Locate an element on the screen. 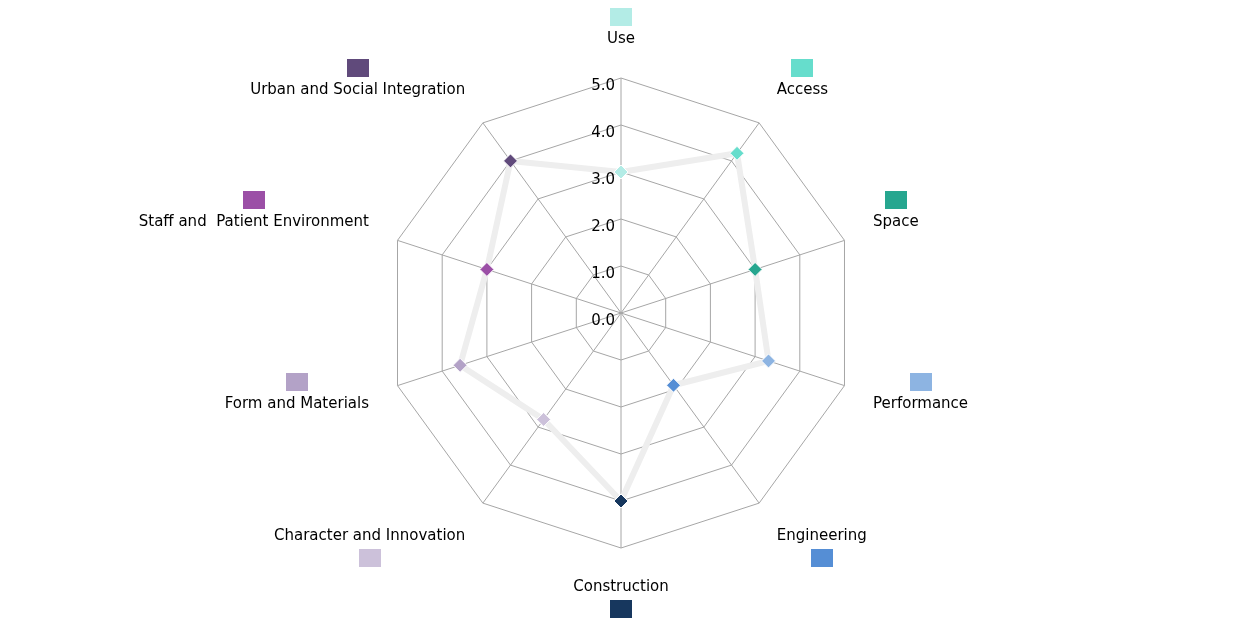 The width and height of the screenshot is (1242, 627). spoke-label: Space is located at coordinates (896, 221).